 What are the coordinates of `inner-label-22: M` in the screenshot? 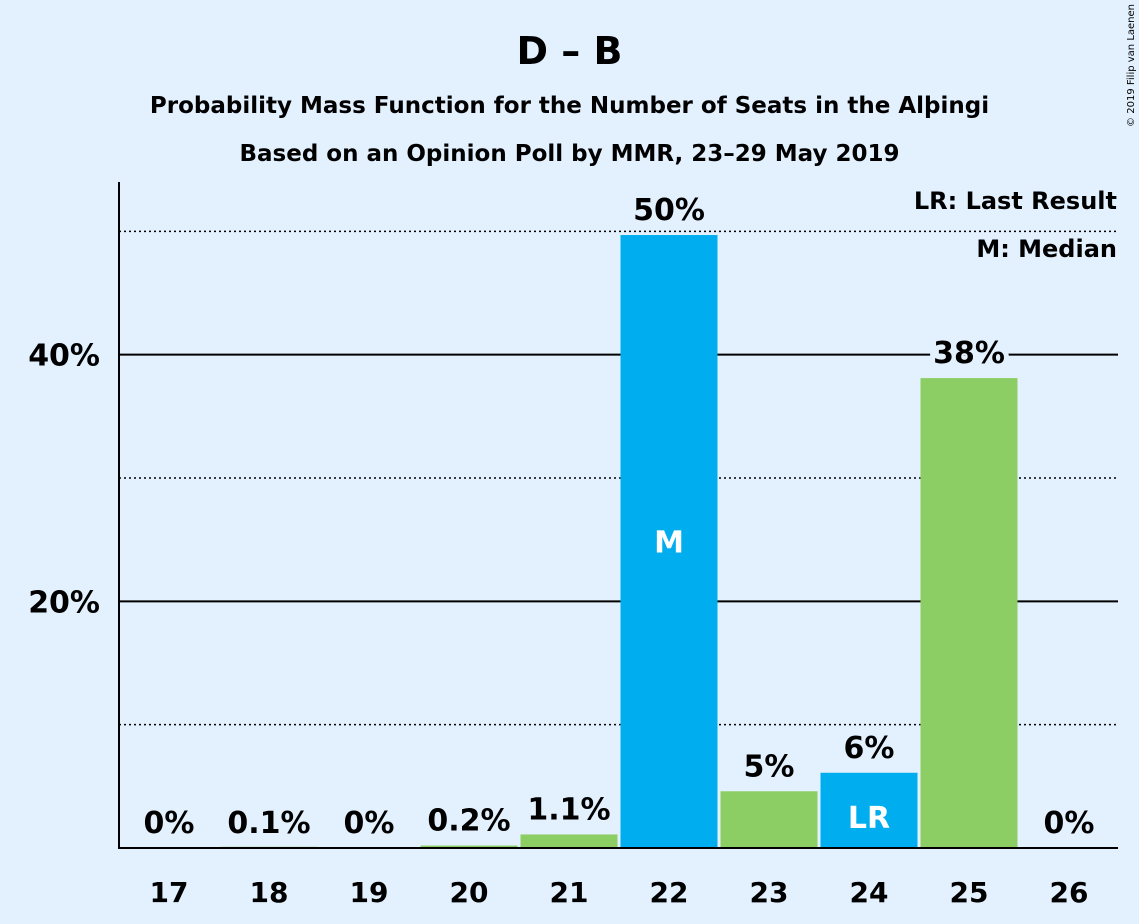 It's located at (669, 543).